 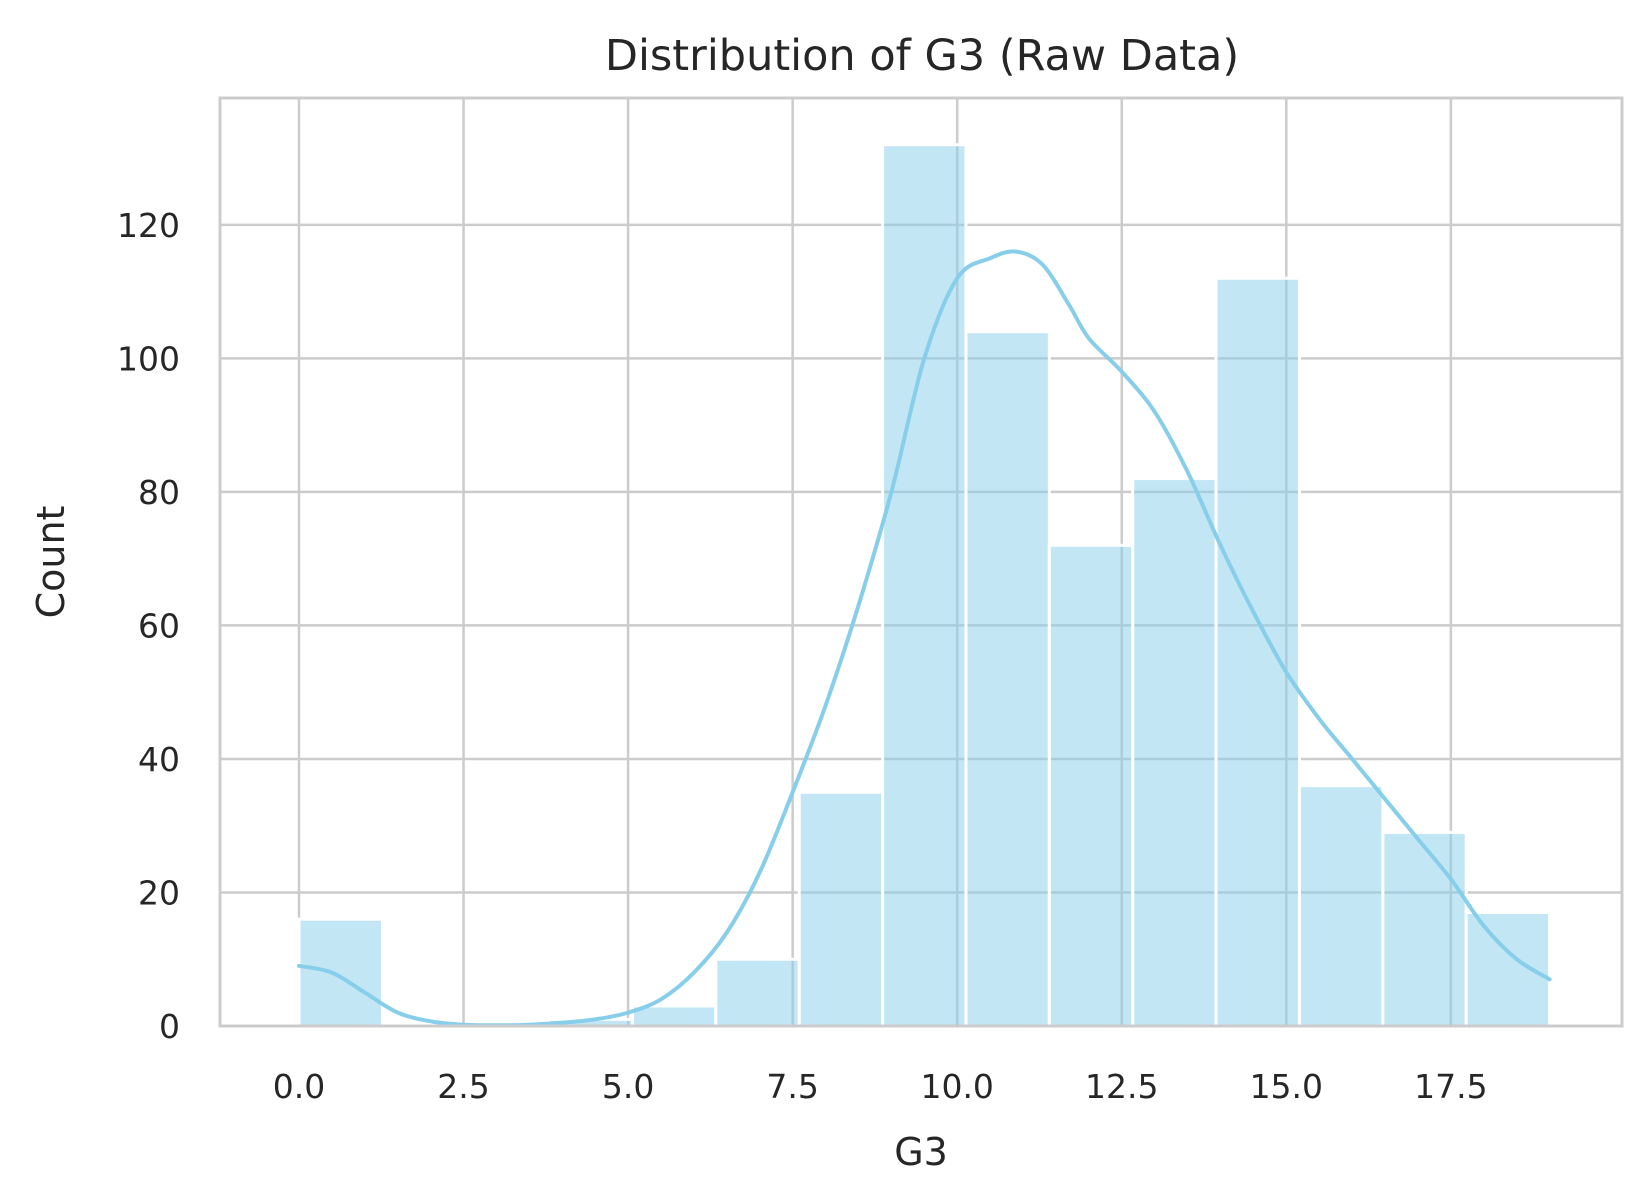 I want to click on x-tick-labels: 0.0 2.5 5.0 7.5 10.0 12.5 15.0 17.5, so click(x=880, y=1086).